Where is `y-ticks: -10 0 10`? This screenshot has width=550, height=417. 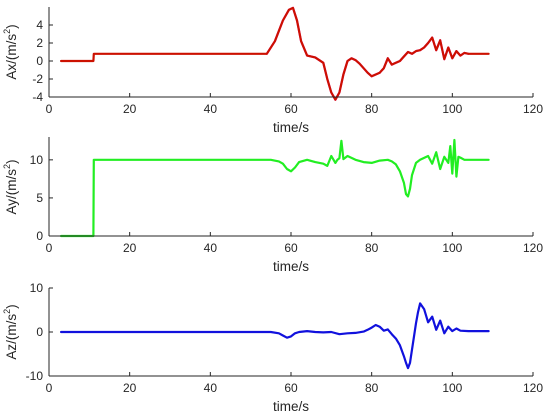
y-ticks: -10 0 10 is located at coordinates (39, 332).